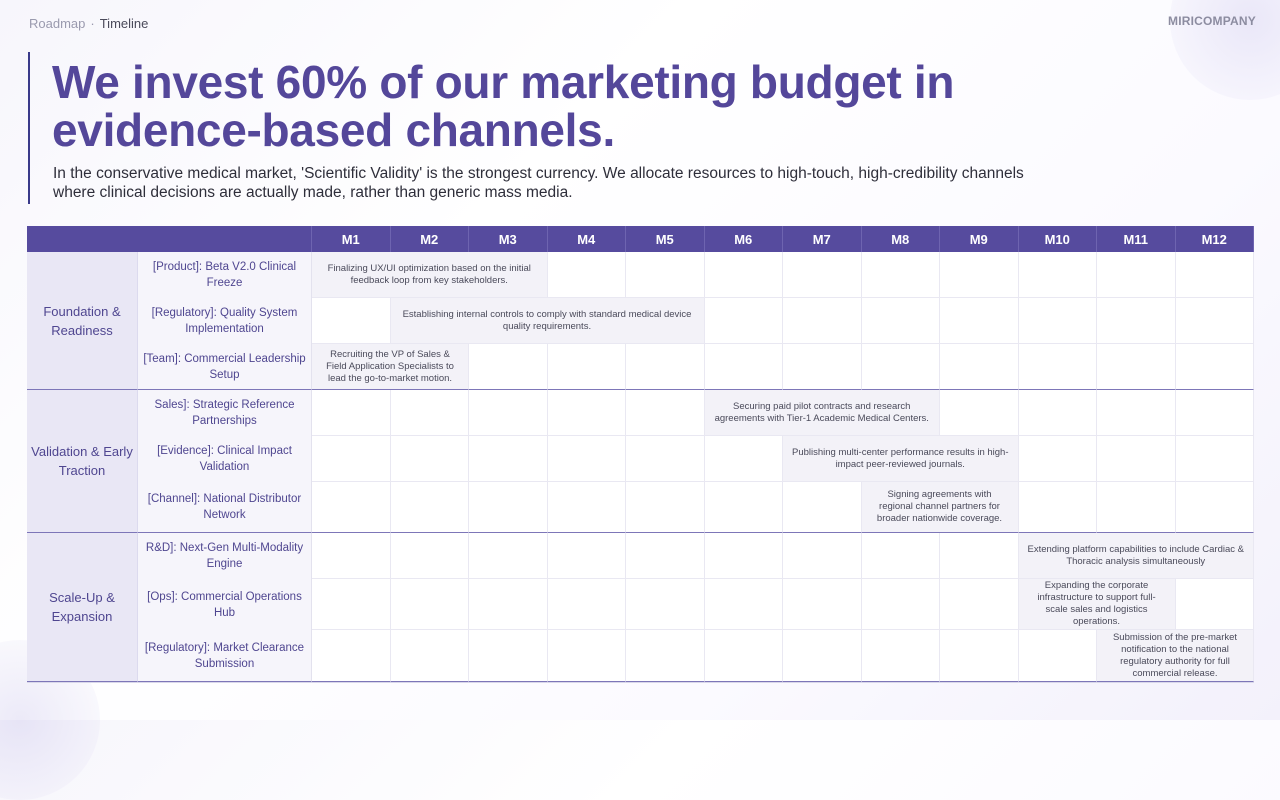  Describe the element at coordinates (82, 321) in the screenshot. I see `group-label: Foundation & Readiness` at that location.